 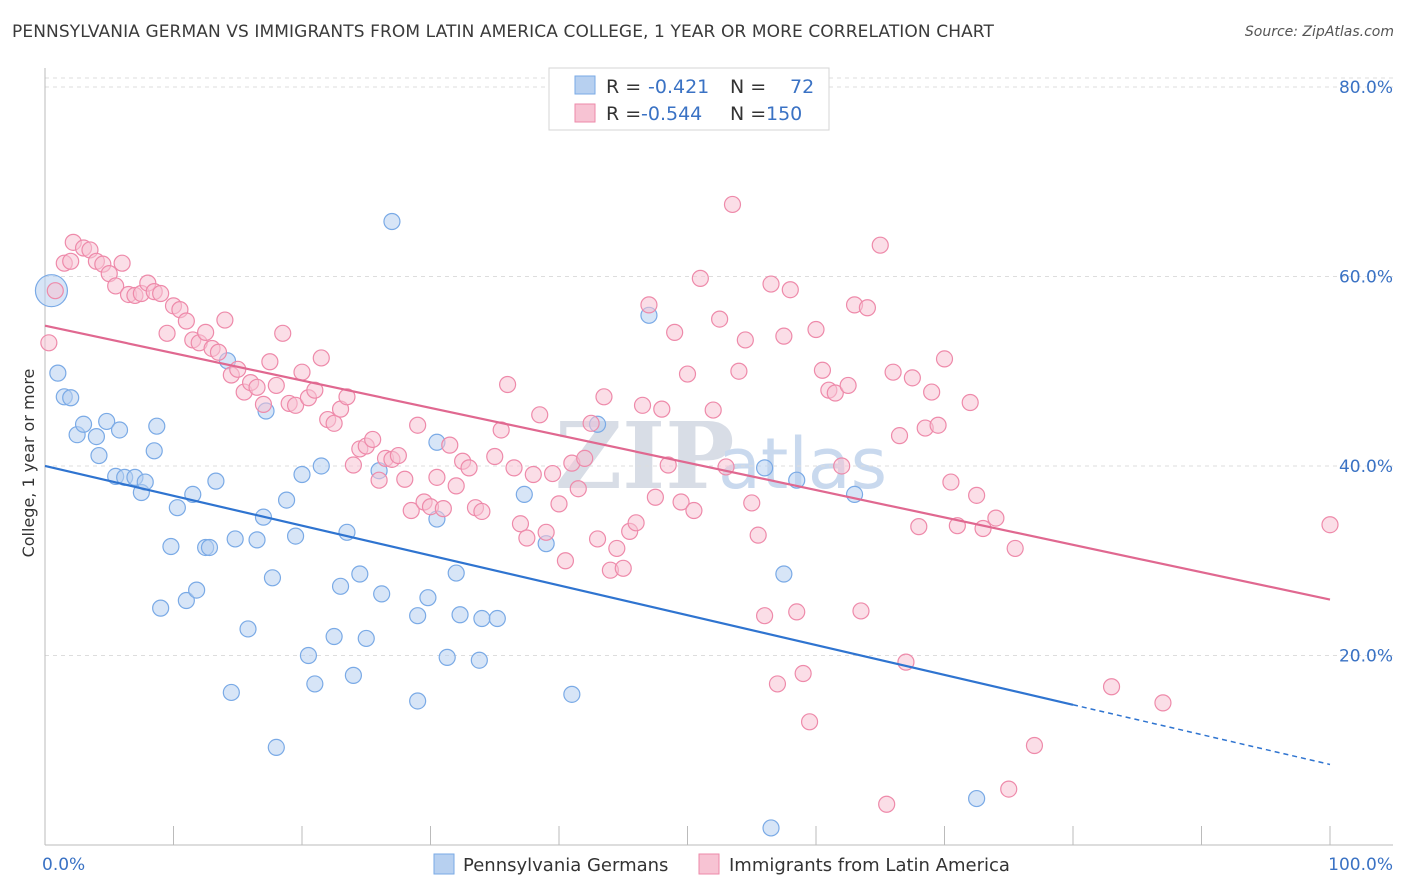 I want to click on y-axis-label: College, 1 year or more, so click(x=28, y=463).